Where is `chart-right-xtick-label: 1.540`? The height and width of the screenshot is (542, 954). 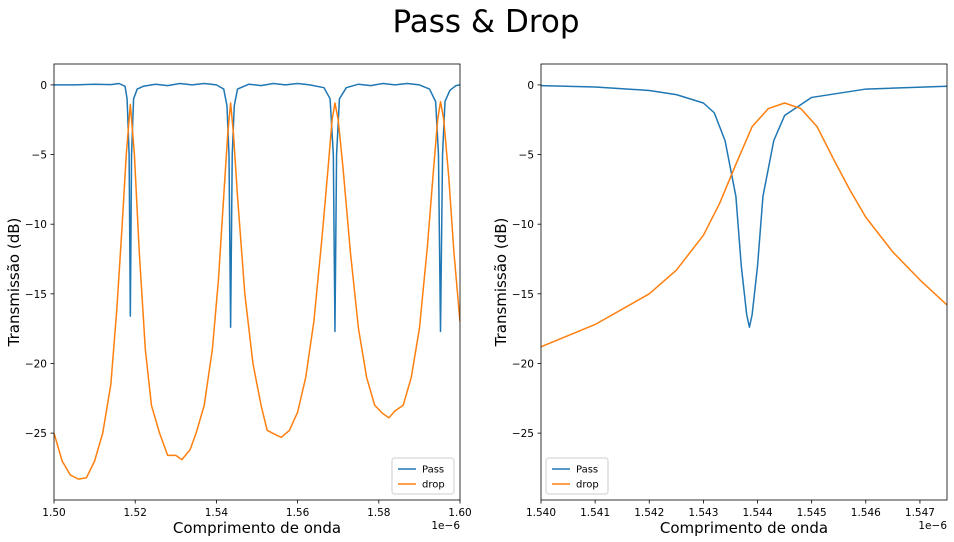 chart-right-xtick-label: 1.540 is located at coordinates (541, 513).